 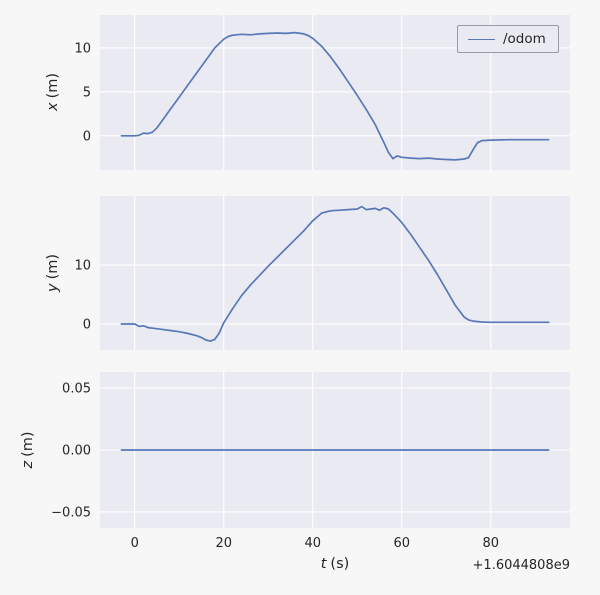 What do you see at coordinates (323, 564) in the screenshot?
I see `x-axis-label-var: t` at bounding box center [323, 564].